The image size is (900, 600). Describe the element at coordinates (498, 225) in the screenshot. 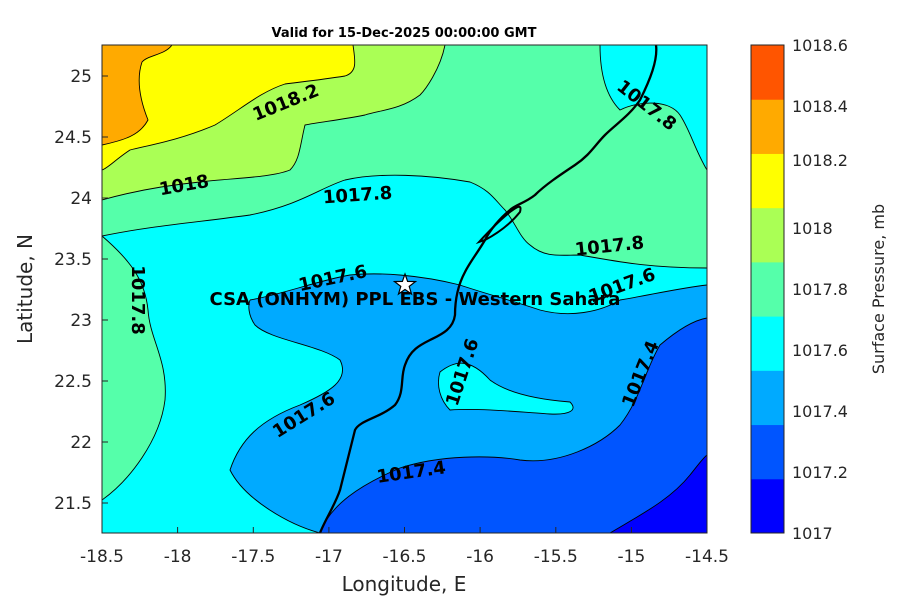

I see `peninsula-outline` at that location.